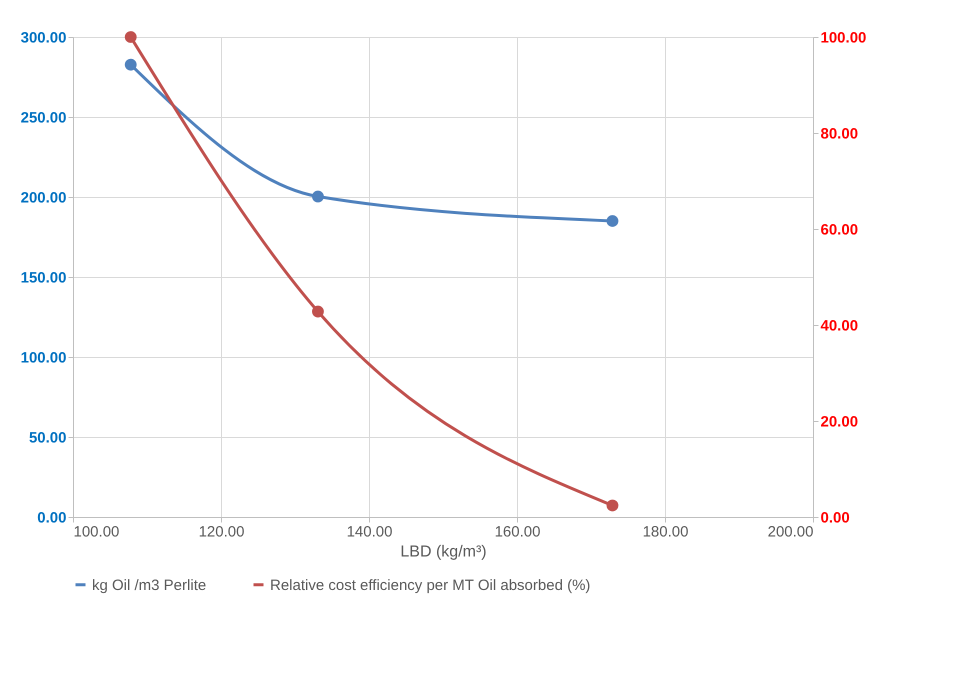 This screenshot has height=687, width=964. Describe the element at coordinates (430, 585) in the screenshot. I see `legend-label: Relative cost efficiency per MT Oil absorbed (%)` at that location.